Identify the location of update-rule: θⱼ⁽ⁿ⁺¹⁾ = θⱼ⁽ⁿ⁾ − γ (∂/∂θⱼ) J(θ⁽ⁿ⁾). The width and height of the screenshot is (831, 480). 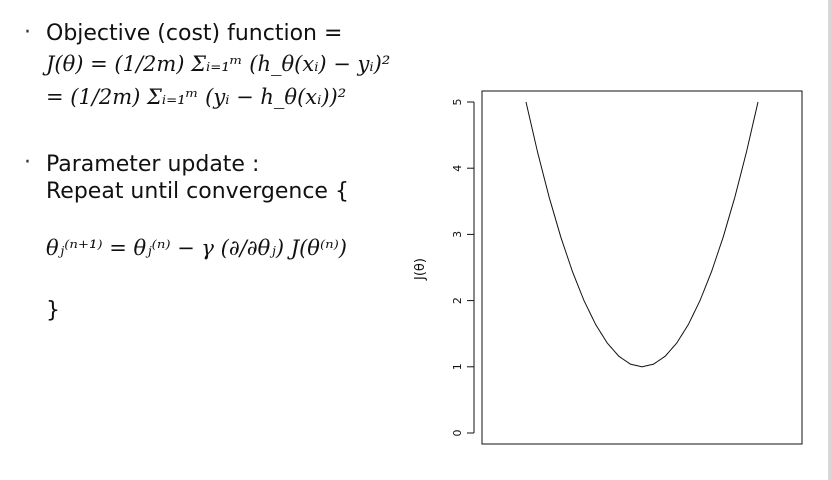
(196, 248).